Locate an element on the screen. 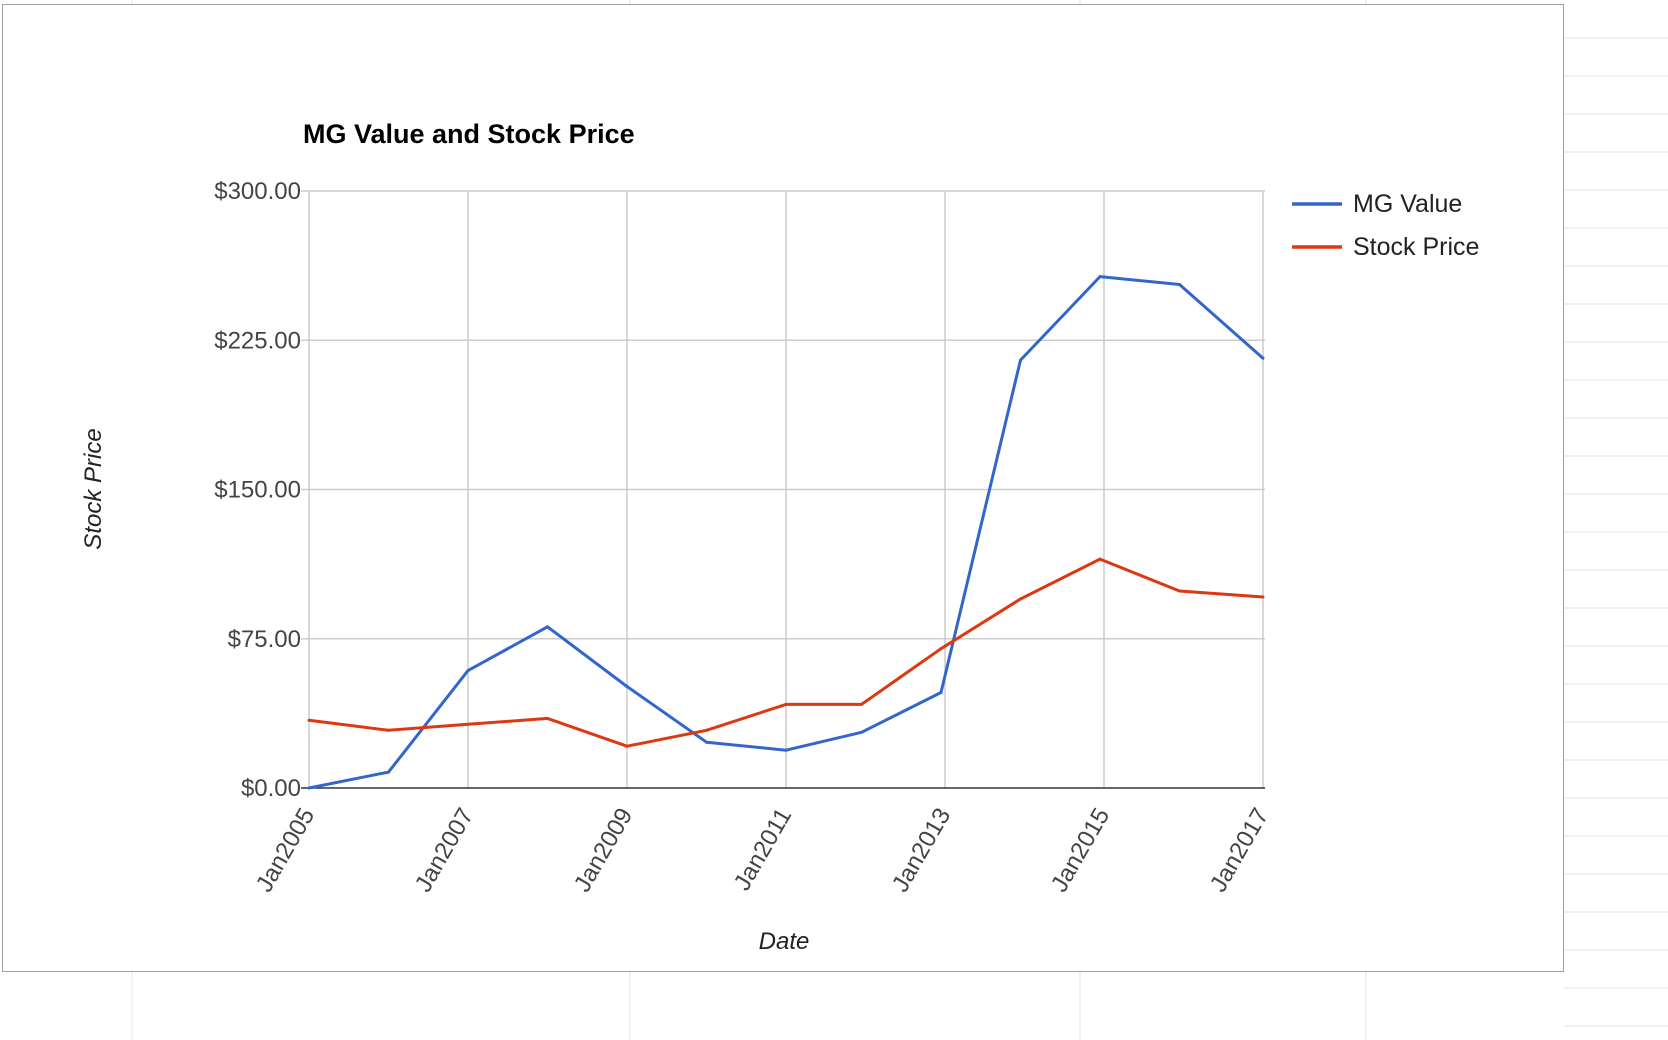 The width and height of the screenshot is (1668, 1040). x-tick-label: Jan2015 is located at coordinates (1080, 850).